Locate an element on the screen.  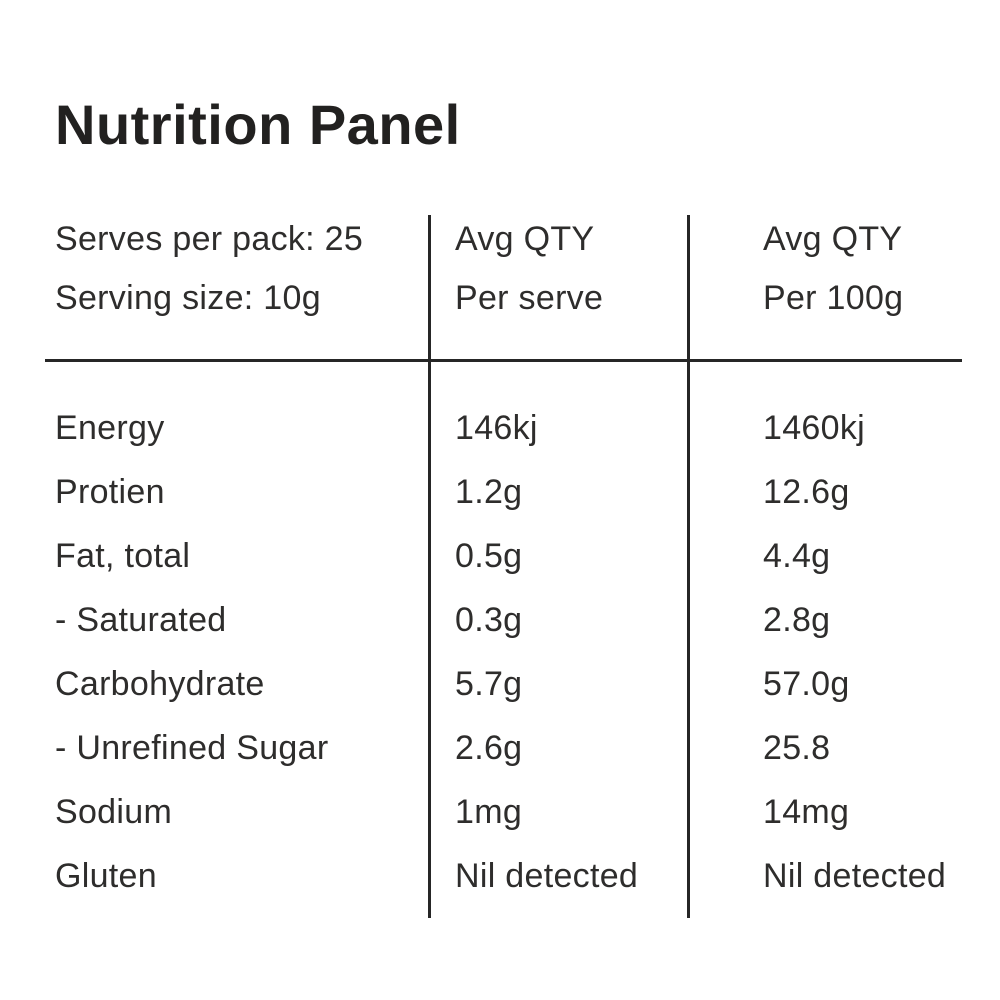
nutrient-label: Protien is located at coordinates (110, 492).